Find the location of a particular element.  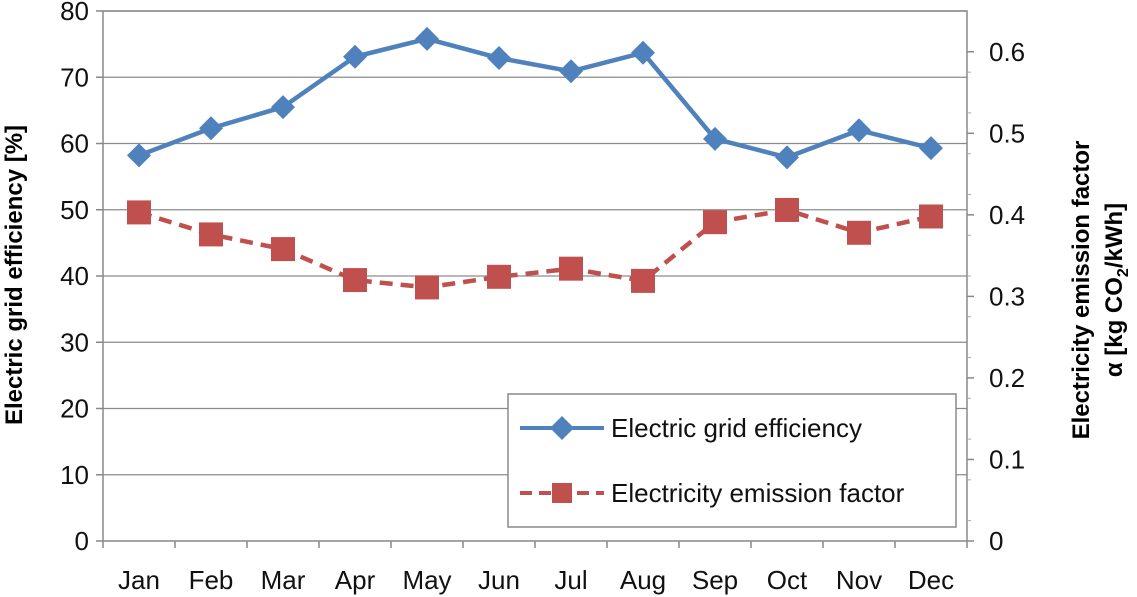

legend-box is located at coordinates (732, 460).